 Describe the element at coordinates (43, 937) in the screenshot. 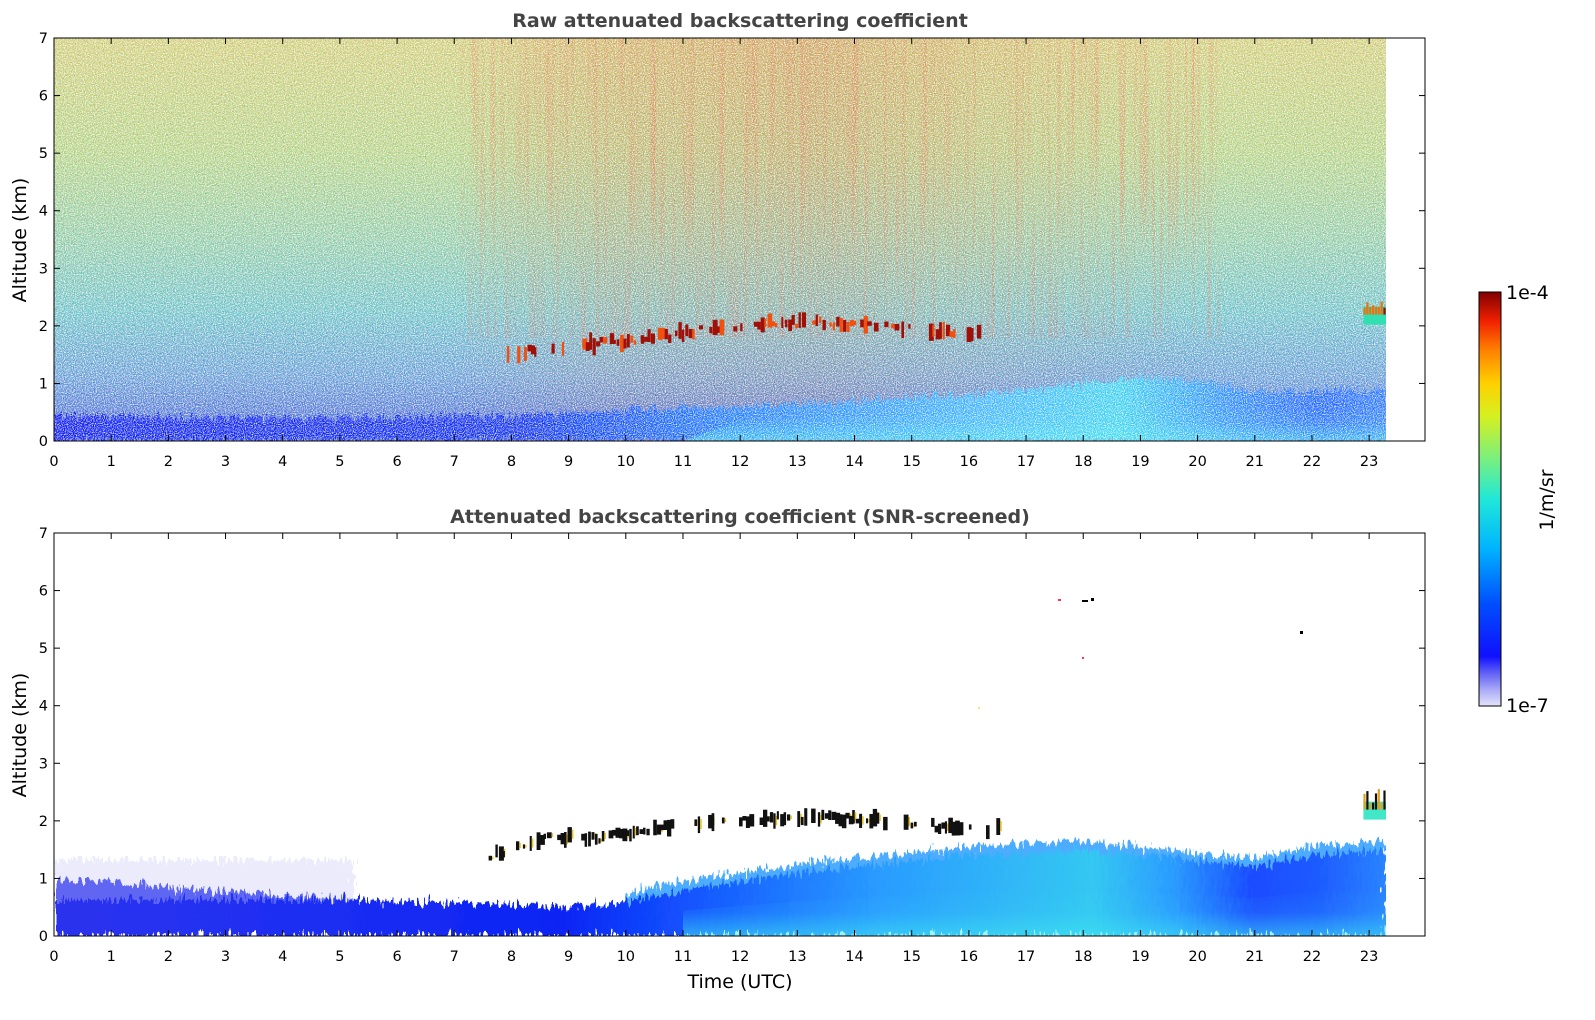

I see `screened-y-tick-label: 0` at that location.